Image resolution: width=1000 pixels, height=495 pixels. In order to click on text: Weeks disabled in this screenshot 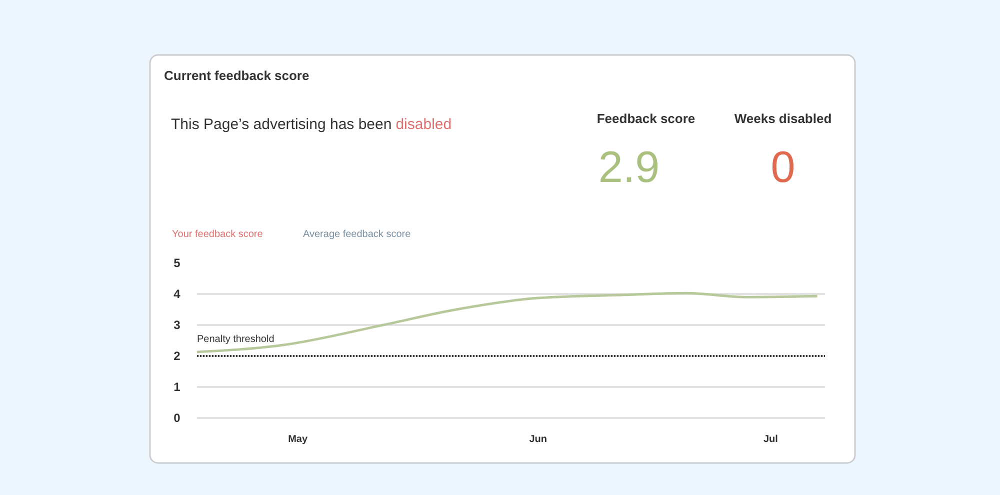, I will do `click(783, 118)`.